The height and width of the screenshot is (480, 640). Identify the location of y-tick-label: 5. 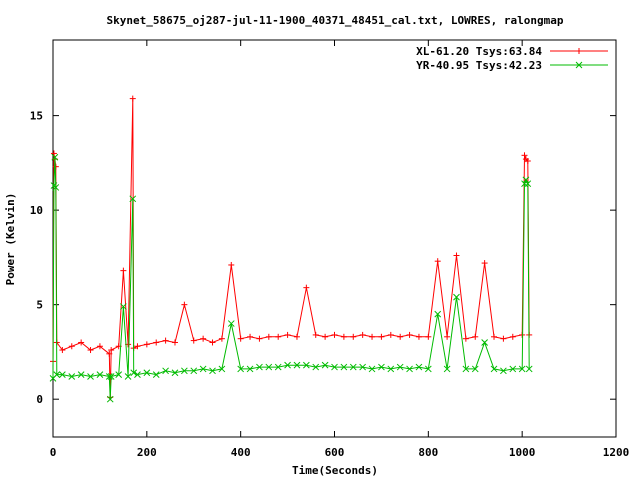
(39, 305).